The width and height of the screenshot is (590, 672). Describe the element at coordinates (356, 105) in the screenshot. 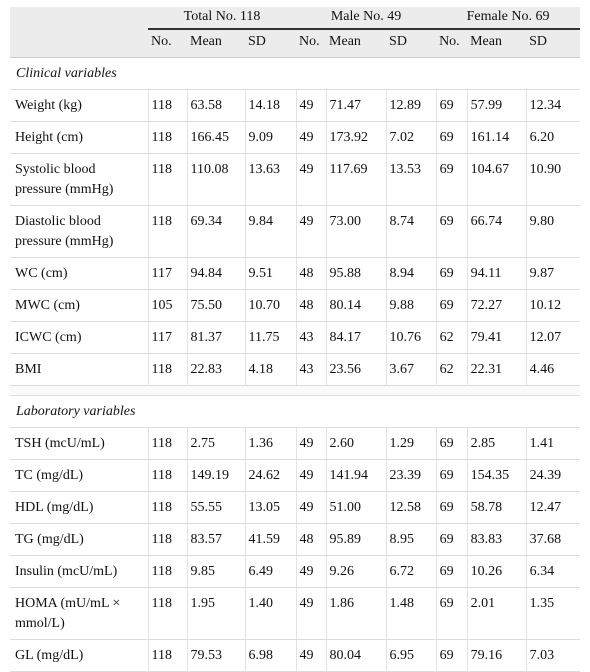

I see `table-cell: 71.47` at that location.